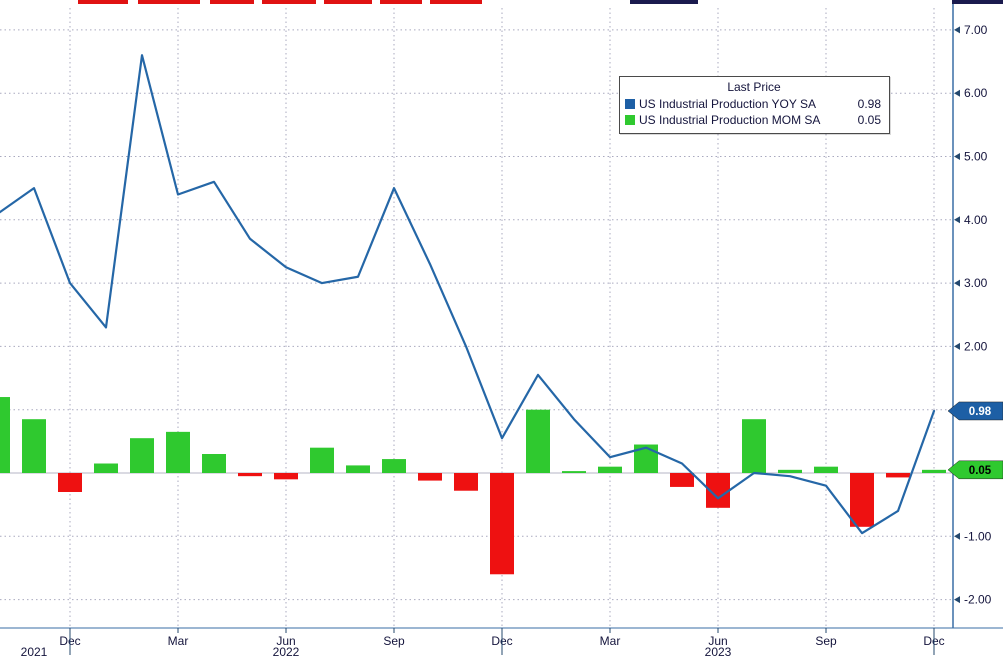 The width and height of the screenshot is (1003, 658). Describe the element at coordinates (978, 600) in the screenshot. I see `y-axis-label: -2.00` at that location.